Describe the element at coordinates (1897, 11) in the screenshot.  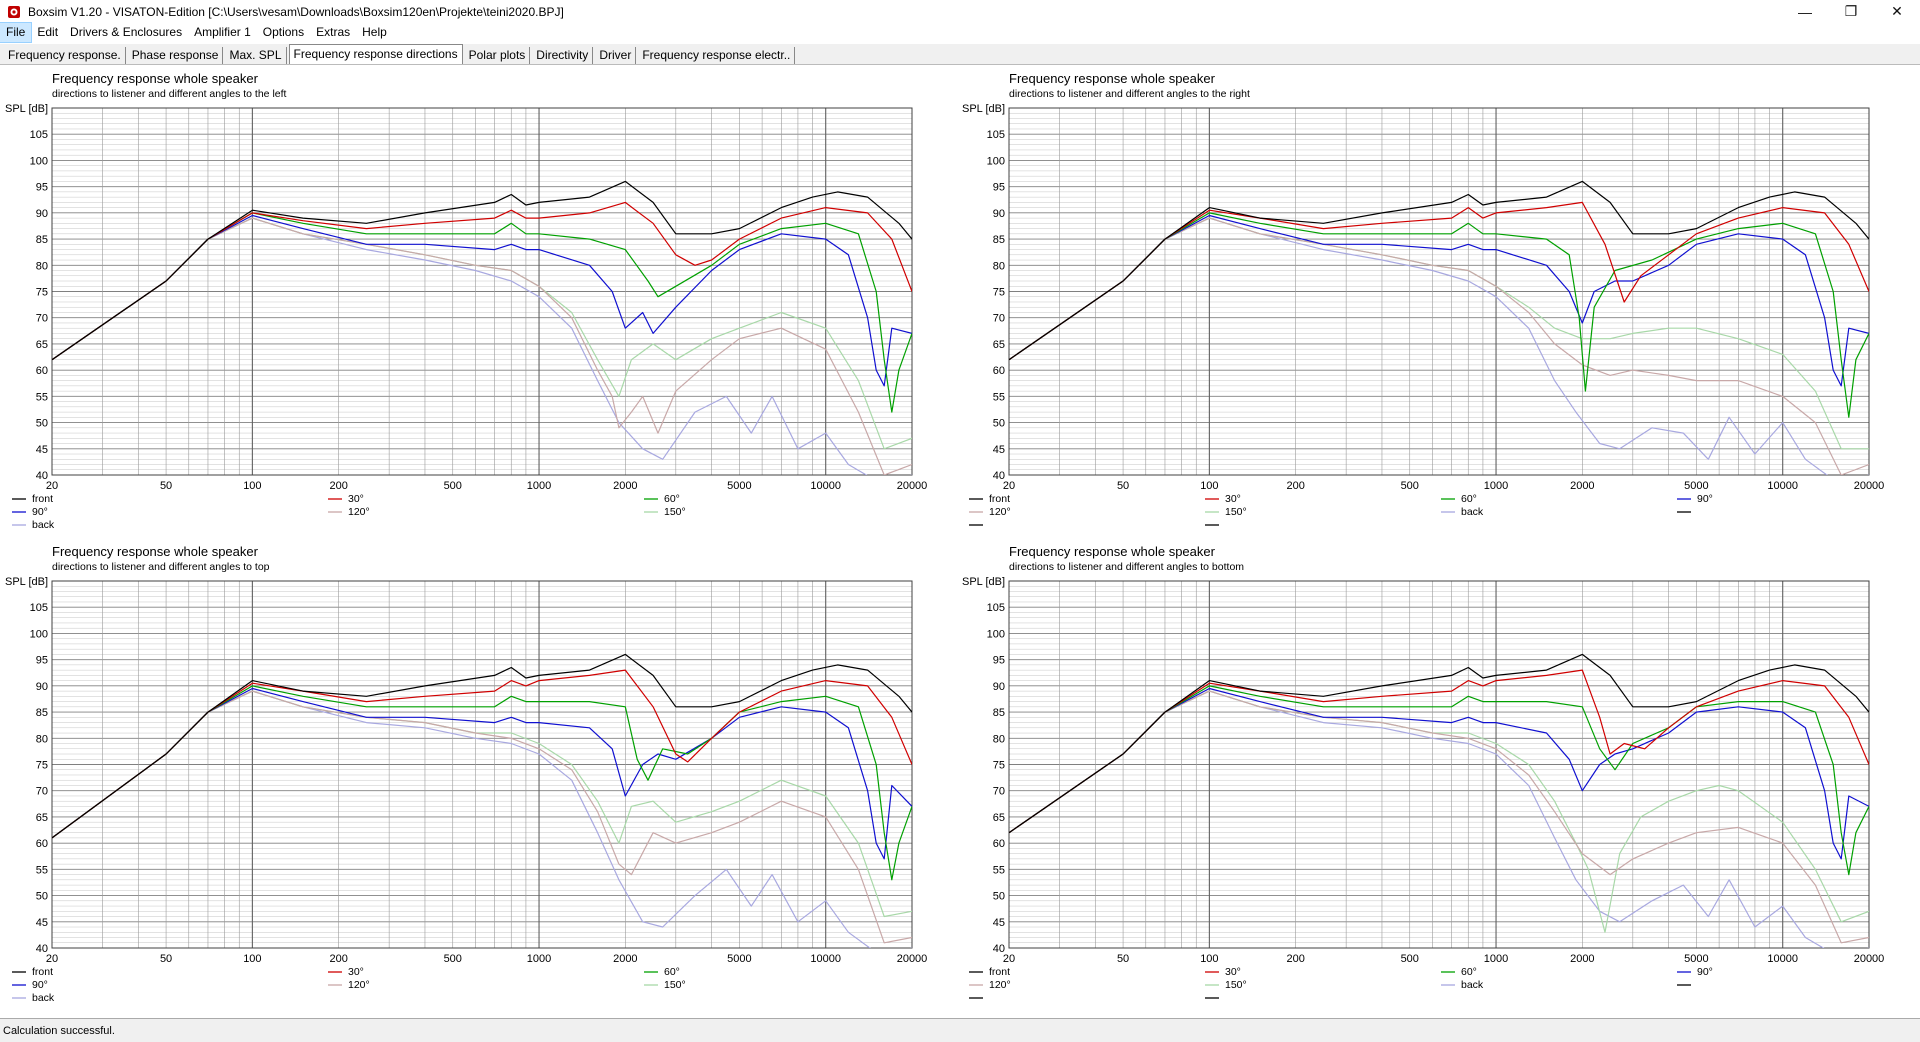
I see `close-icon: ✕` at that location.